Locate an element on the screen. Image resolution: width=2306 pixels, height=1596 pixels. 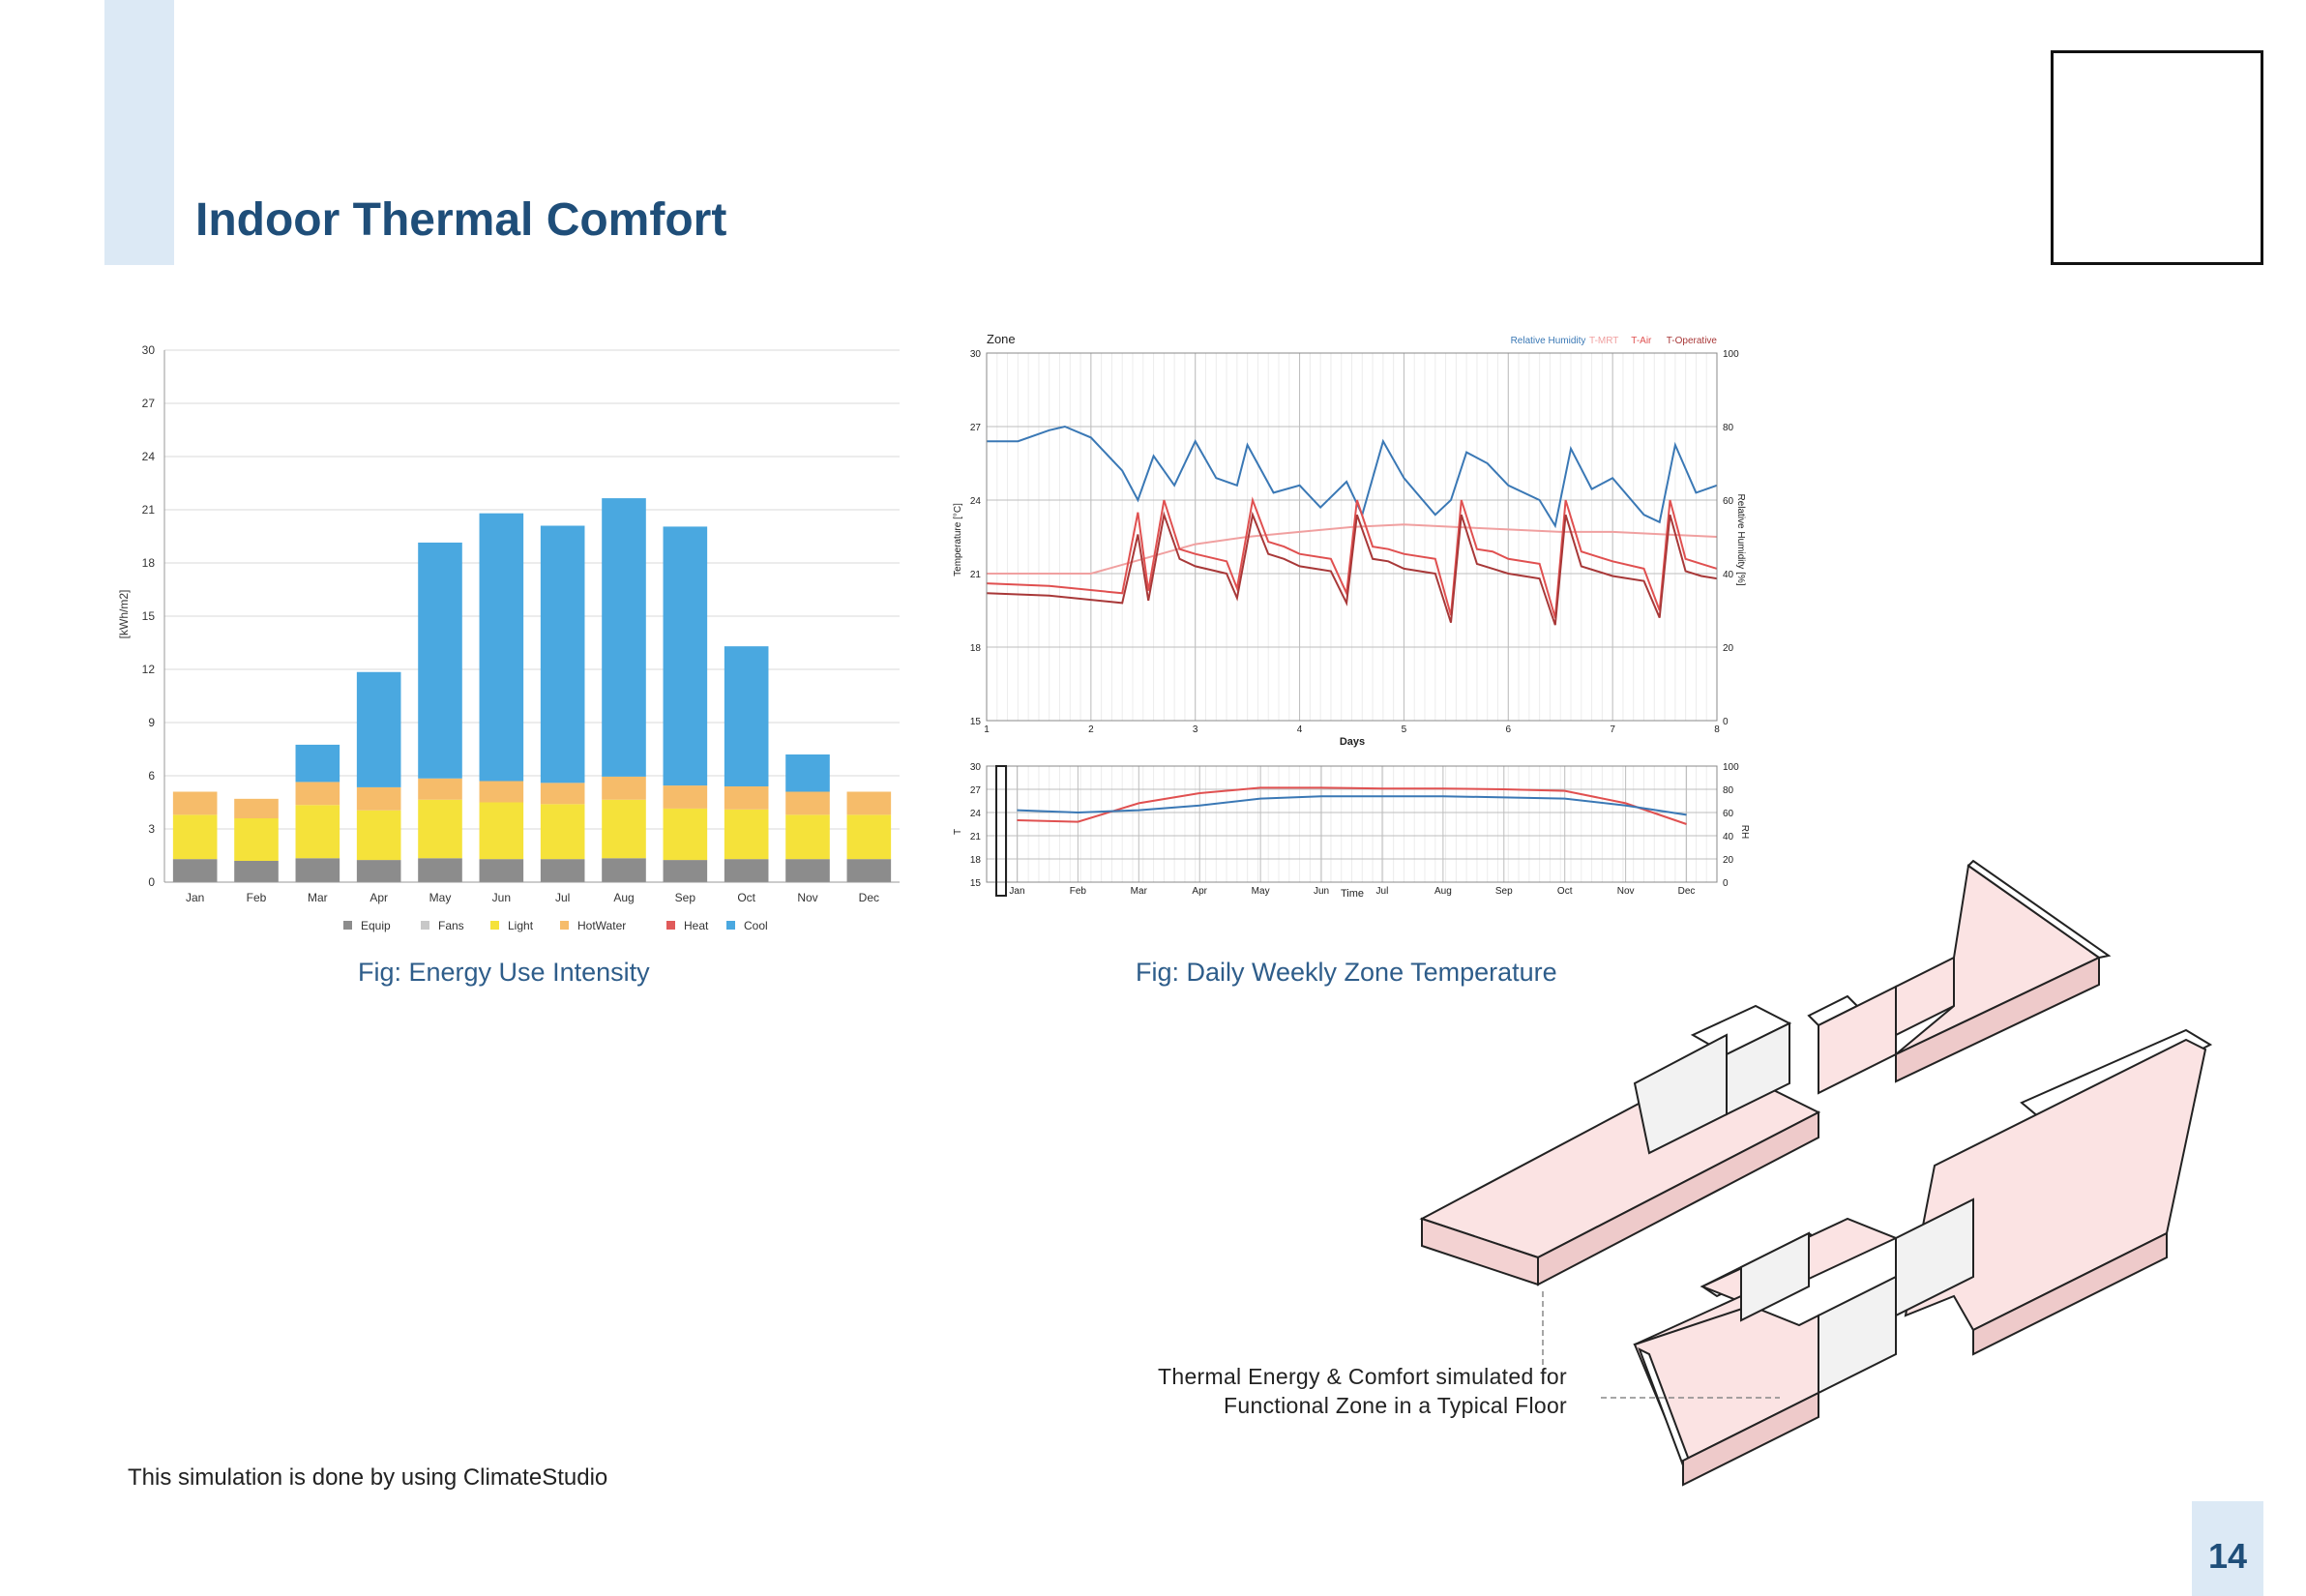
eui-bar-cool-may is located at coordinates (440, 660).